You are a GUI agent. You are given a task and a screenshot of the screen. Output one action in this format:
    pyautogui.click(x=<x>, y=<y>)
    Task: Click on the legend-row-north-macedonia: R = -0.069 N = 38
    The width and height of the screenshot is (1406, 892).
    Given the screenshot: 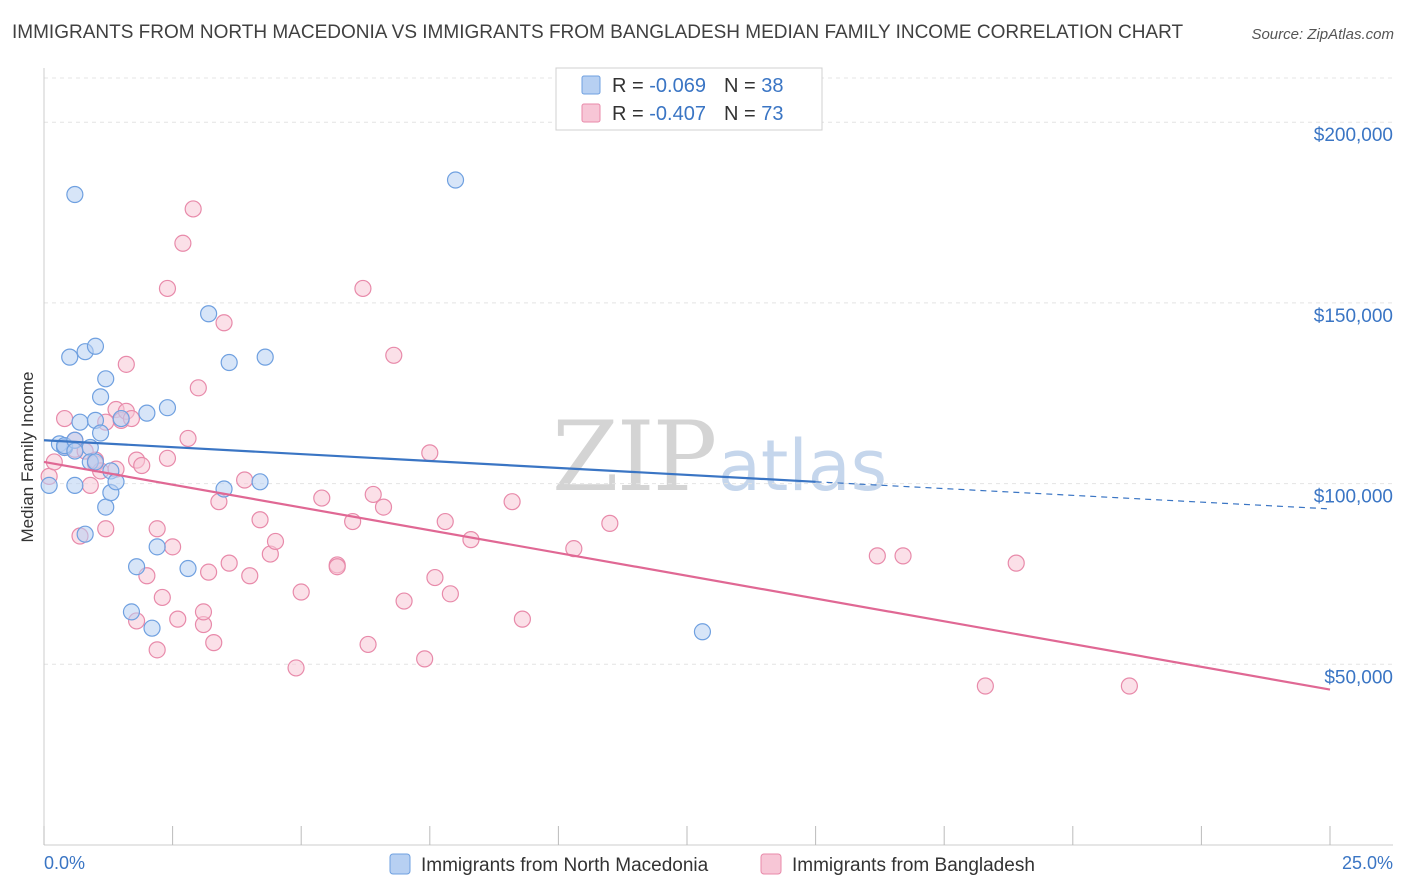 What is the action you would take?
    pyautogui.click(x=697, y=86)
    